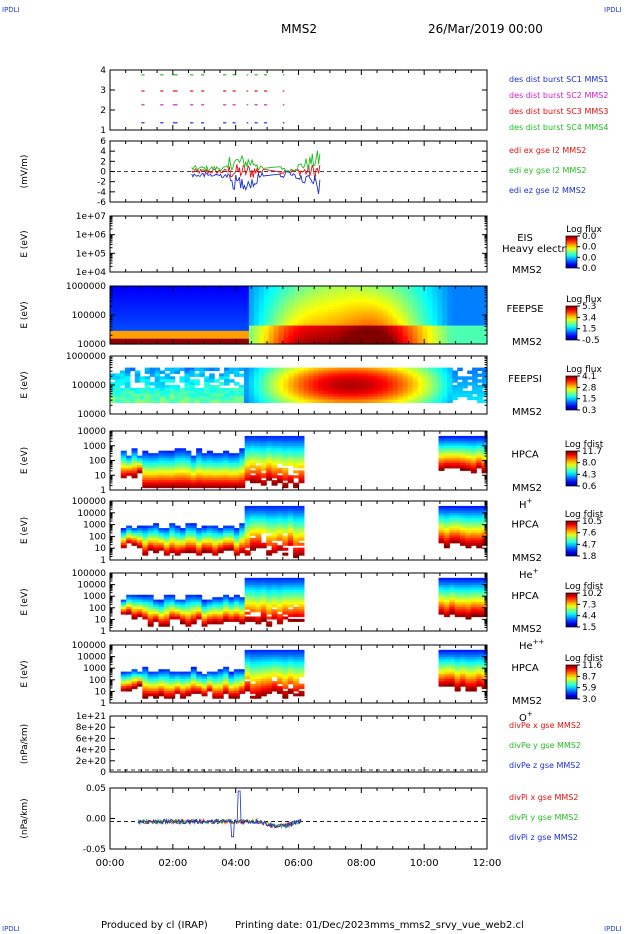  Describe the element at coordinates (592, 522) in the screenshot. I see `colorbar-tick-label: 10.5` at that location.